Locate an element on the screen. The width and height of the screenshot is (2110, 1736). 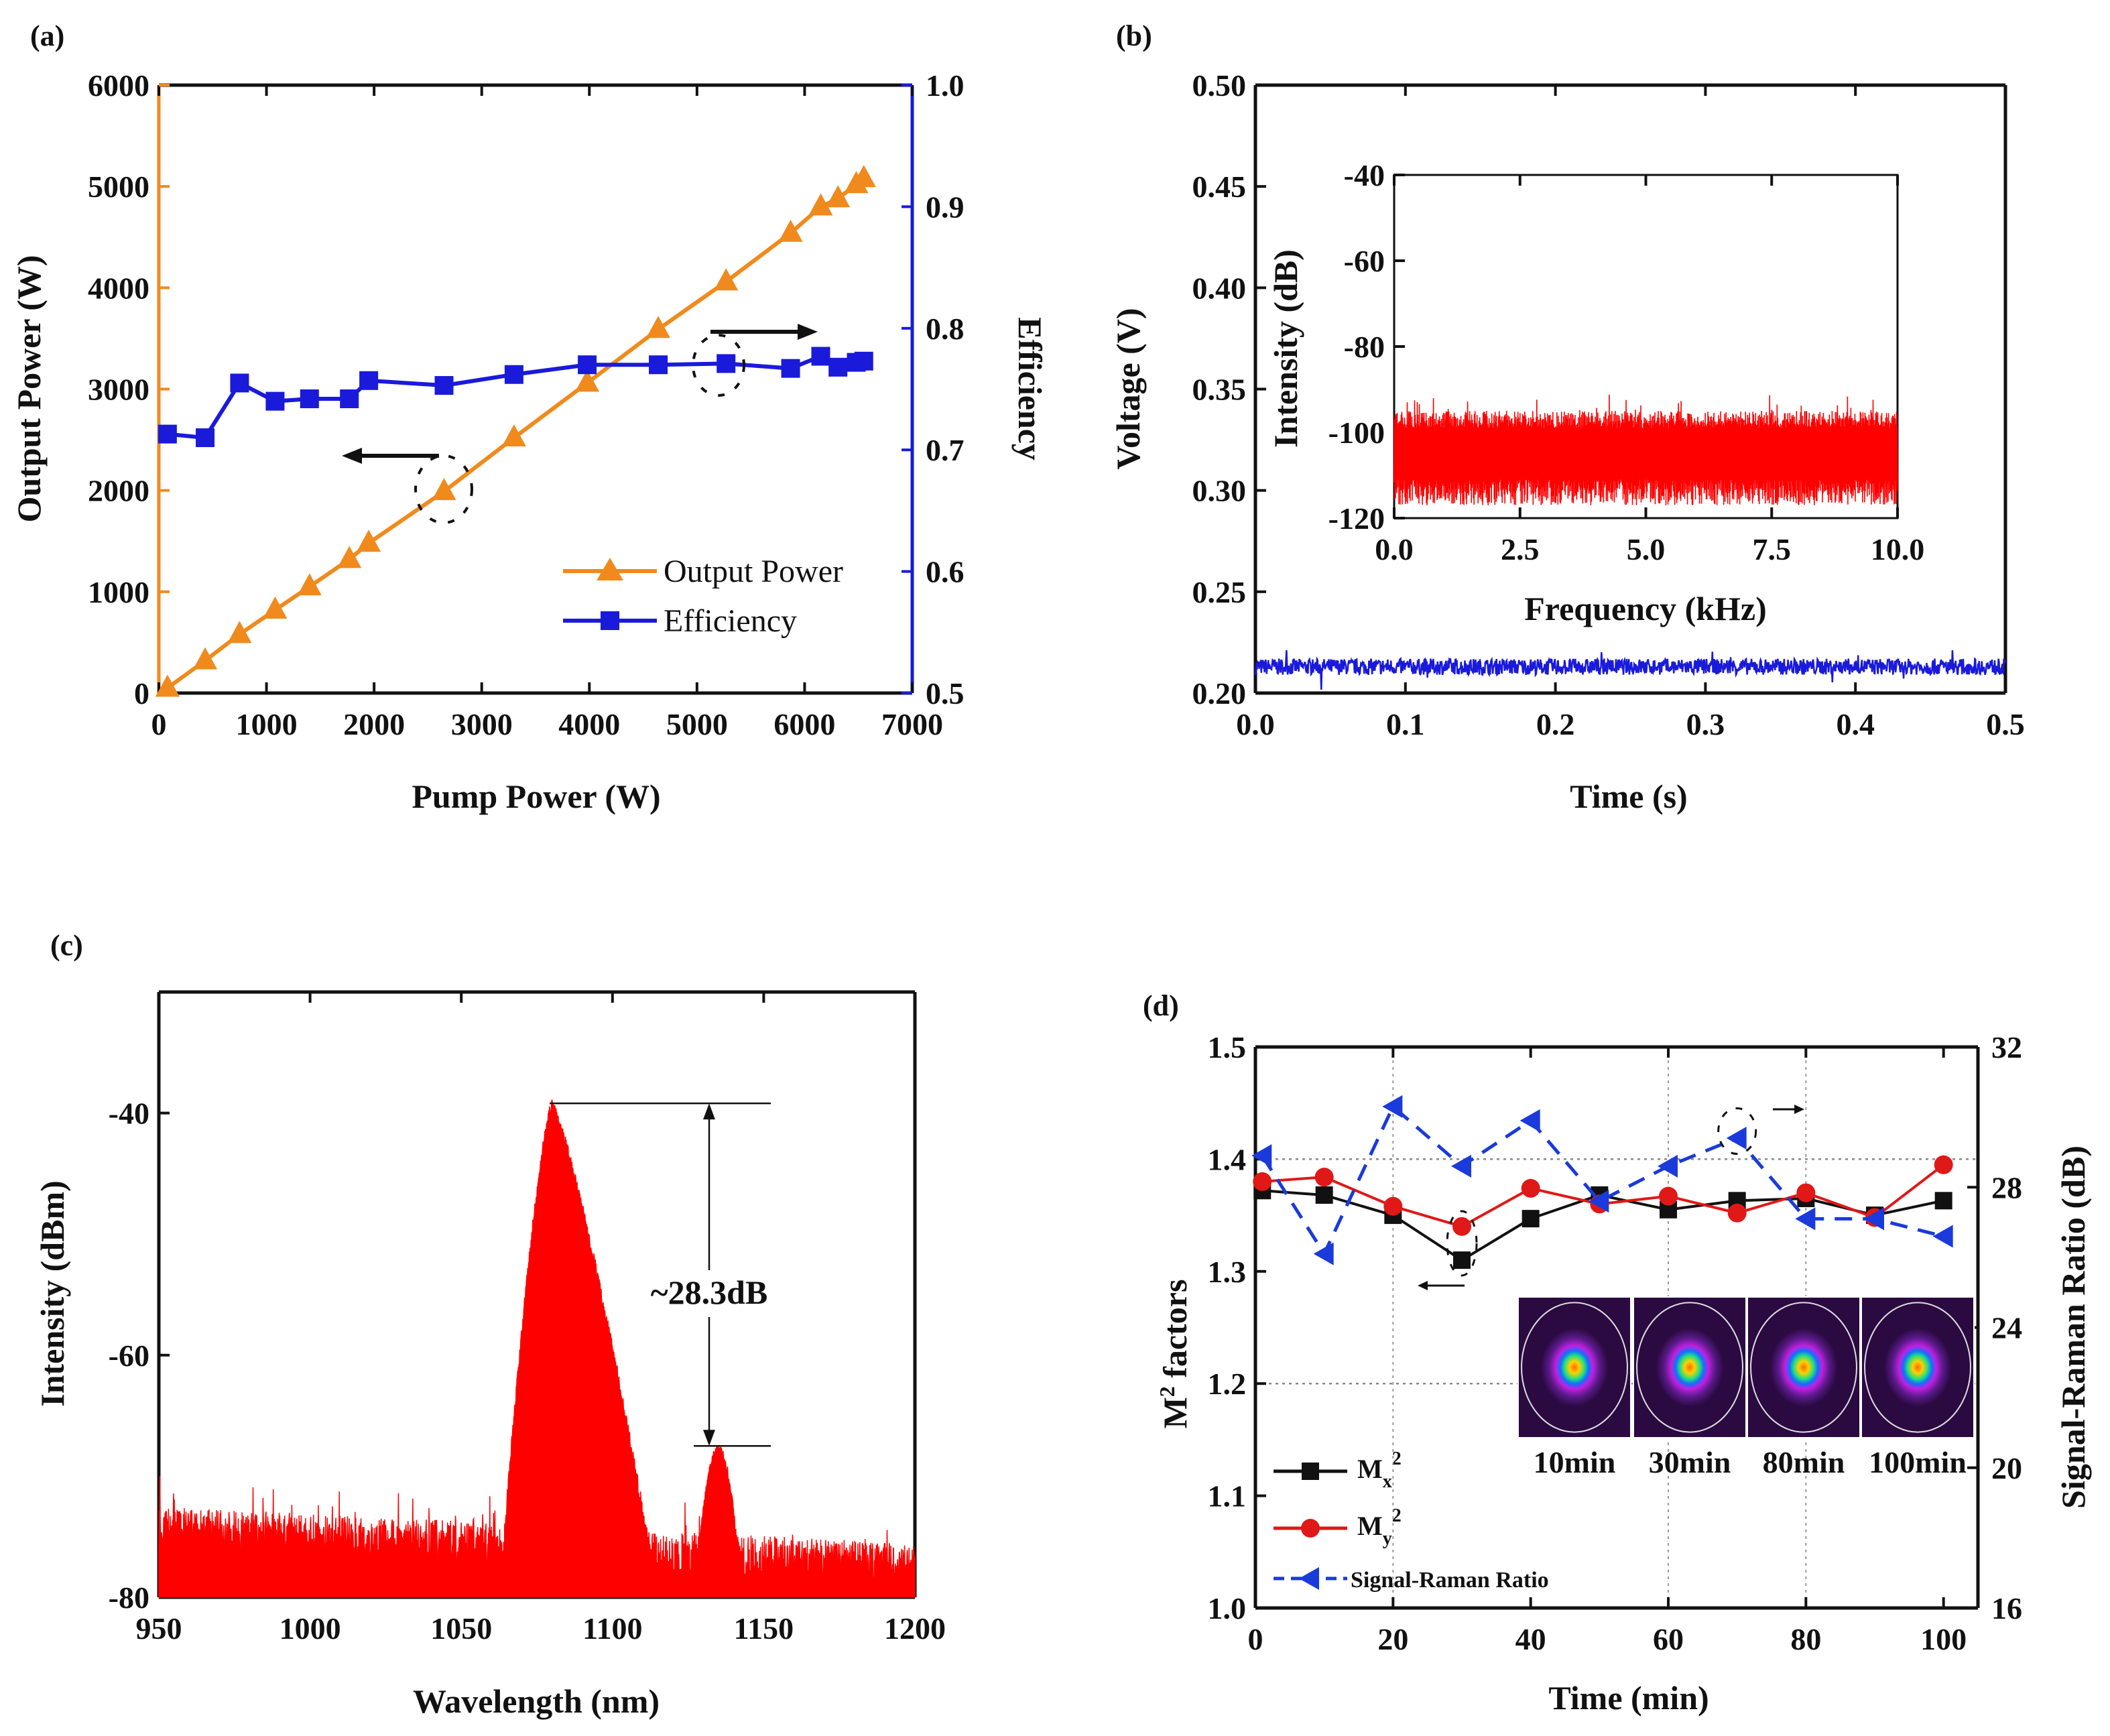
panel-d-xlabel: Time (min) is located at coordinates (1628, 1698).